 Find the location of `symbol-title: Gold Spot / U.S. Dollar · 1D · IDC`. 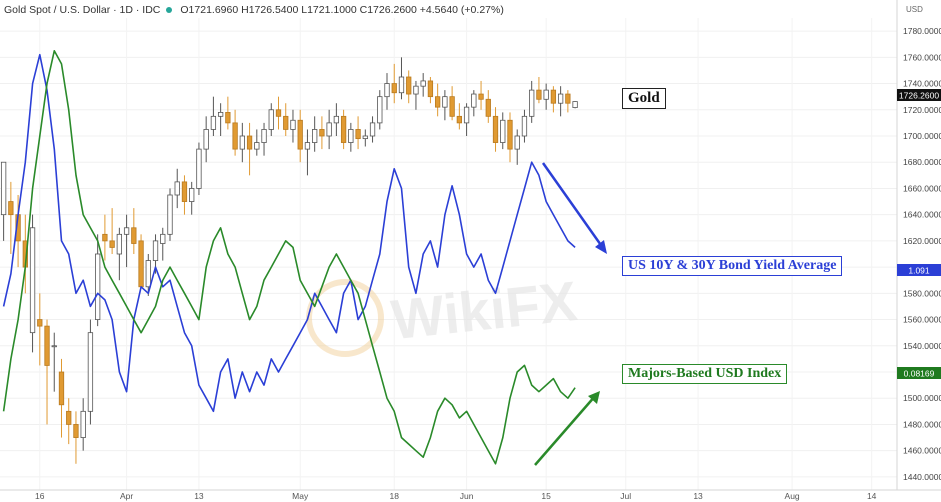

symbol-title: Gold Spot / U.S. Dollar · 1D · IDC is located at coordinates (82, 10).